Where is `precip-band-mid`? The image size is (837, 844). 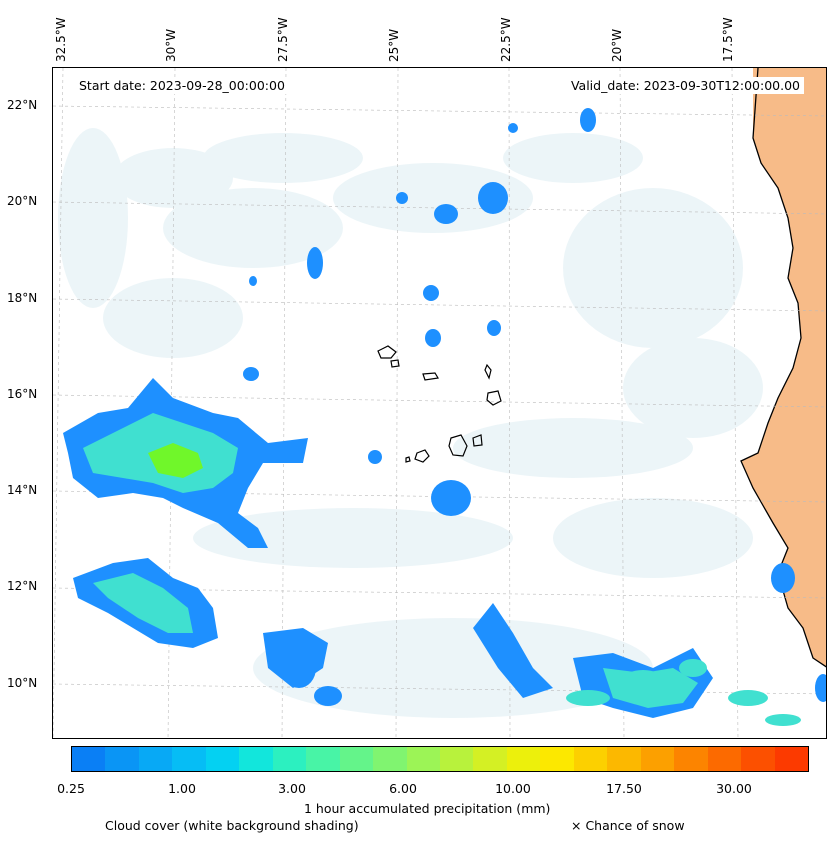 precip-band-mid is located at coordinates (143, 603).